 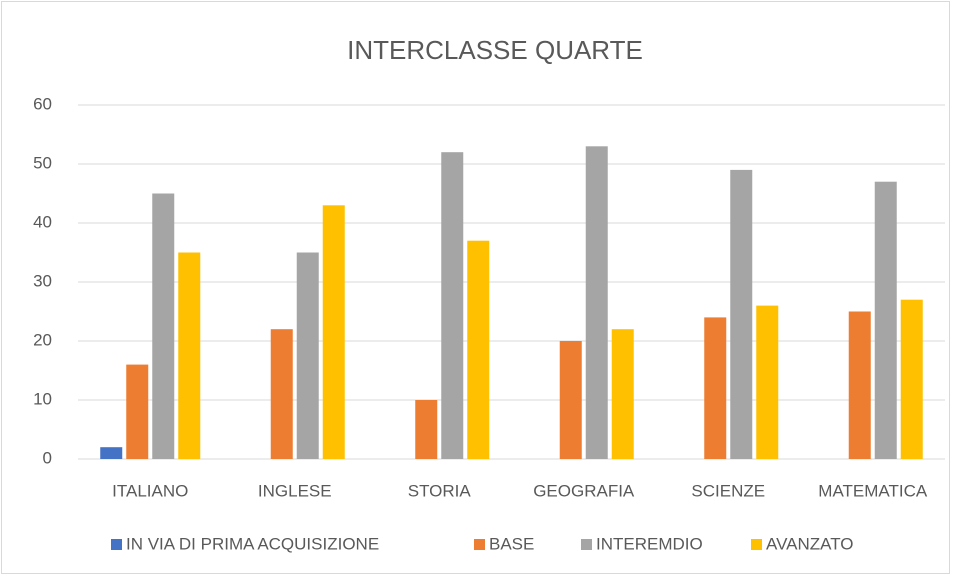 I want to click on y-tick-label: 30, so click(x=42, y=280).